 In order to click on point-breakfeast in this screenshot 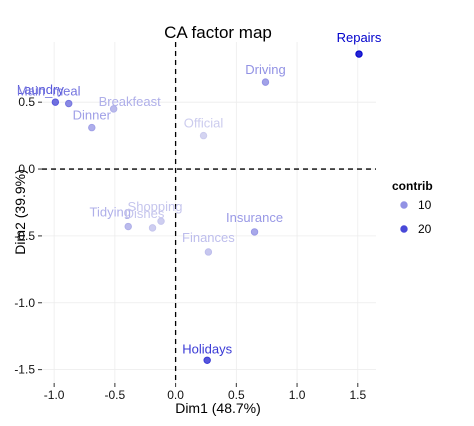, I will do `click(113, 109)`.